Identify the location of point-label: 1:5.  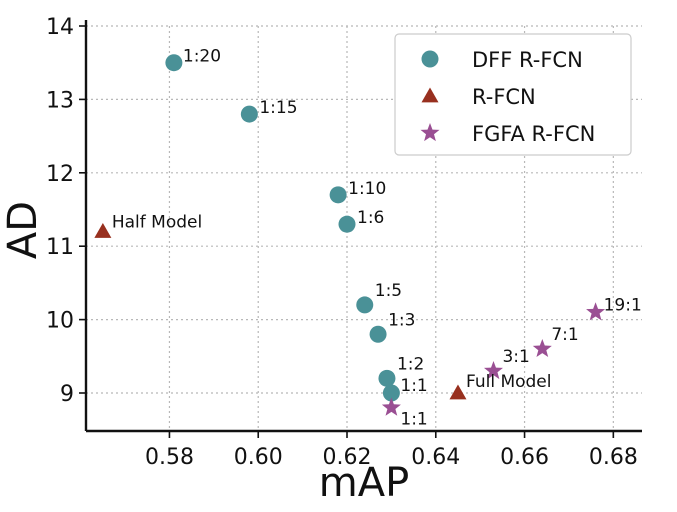
(388, 291).